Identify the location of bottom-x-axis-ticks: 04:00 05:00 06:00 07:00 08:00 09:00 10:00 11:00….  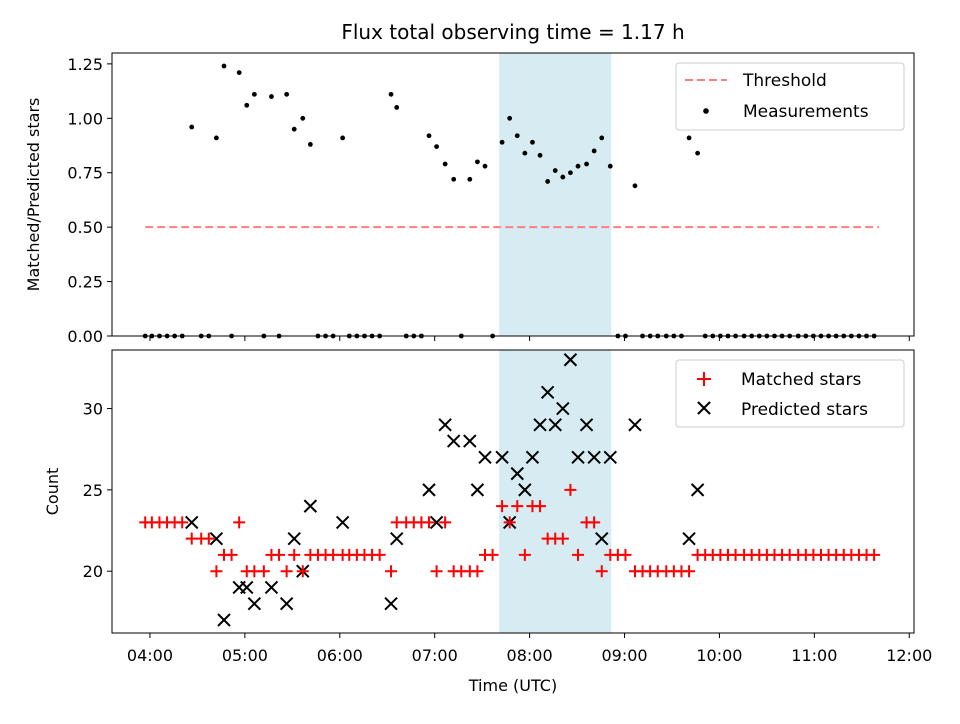
(529, 649).